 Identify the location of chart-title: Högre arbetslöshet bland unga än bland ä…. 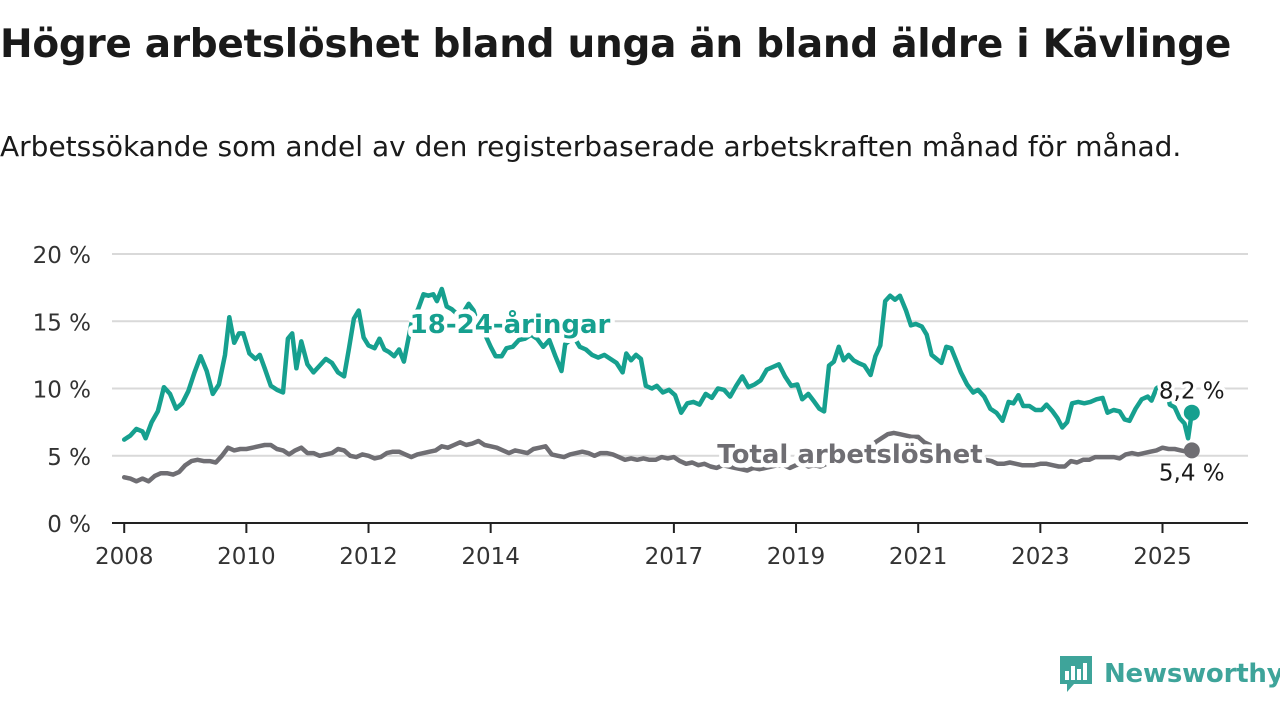
(616, 44).